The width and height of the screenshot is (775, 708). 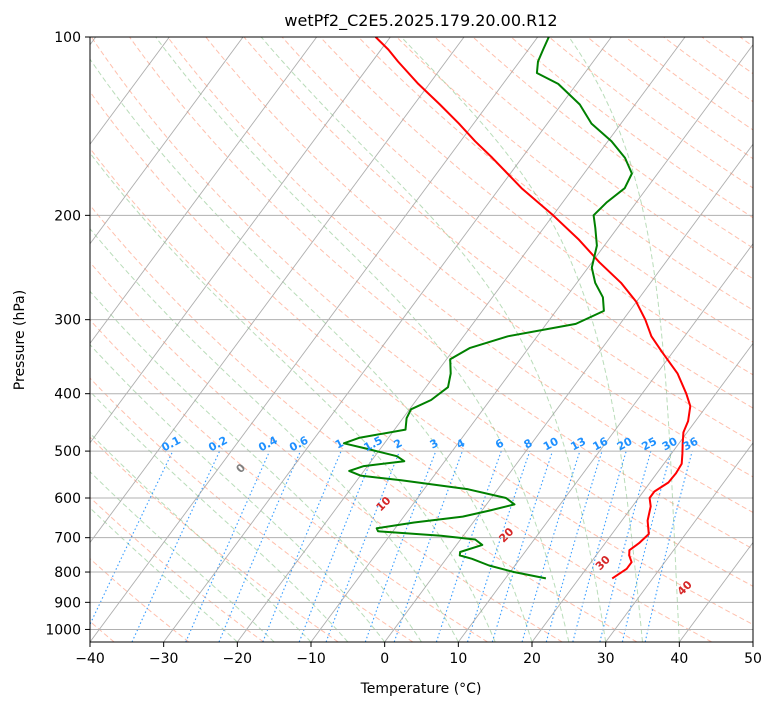 What do you see at coordinates (625, 444) in the screenshot?
I see `mixing-ratio-label: 20` at bounding box center [625, 444].